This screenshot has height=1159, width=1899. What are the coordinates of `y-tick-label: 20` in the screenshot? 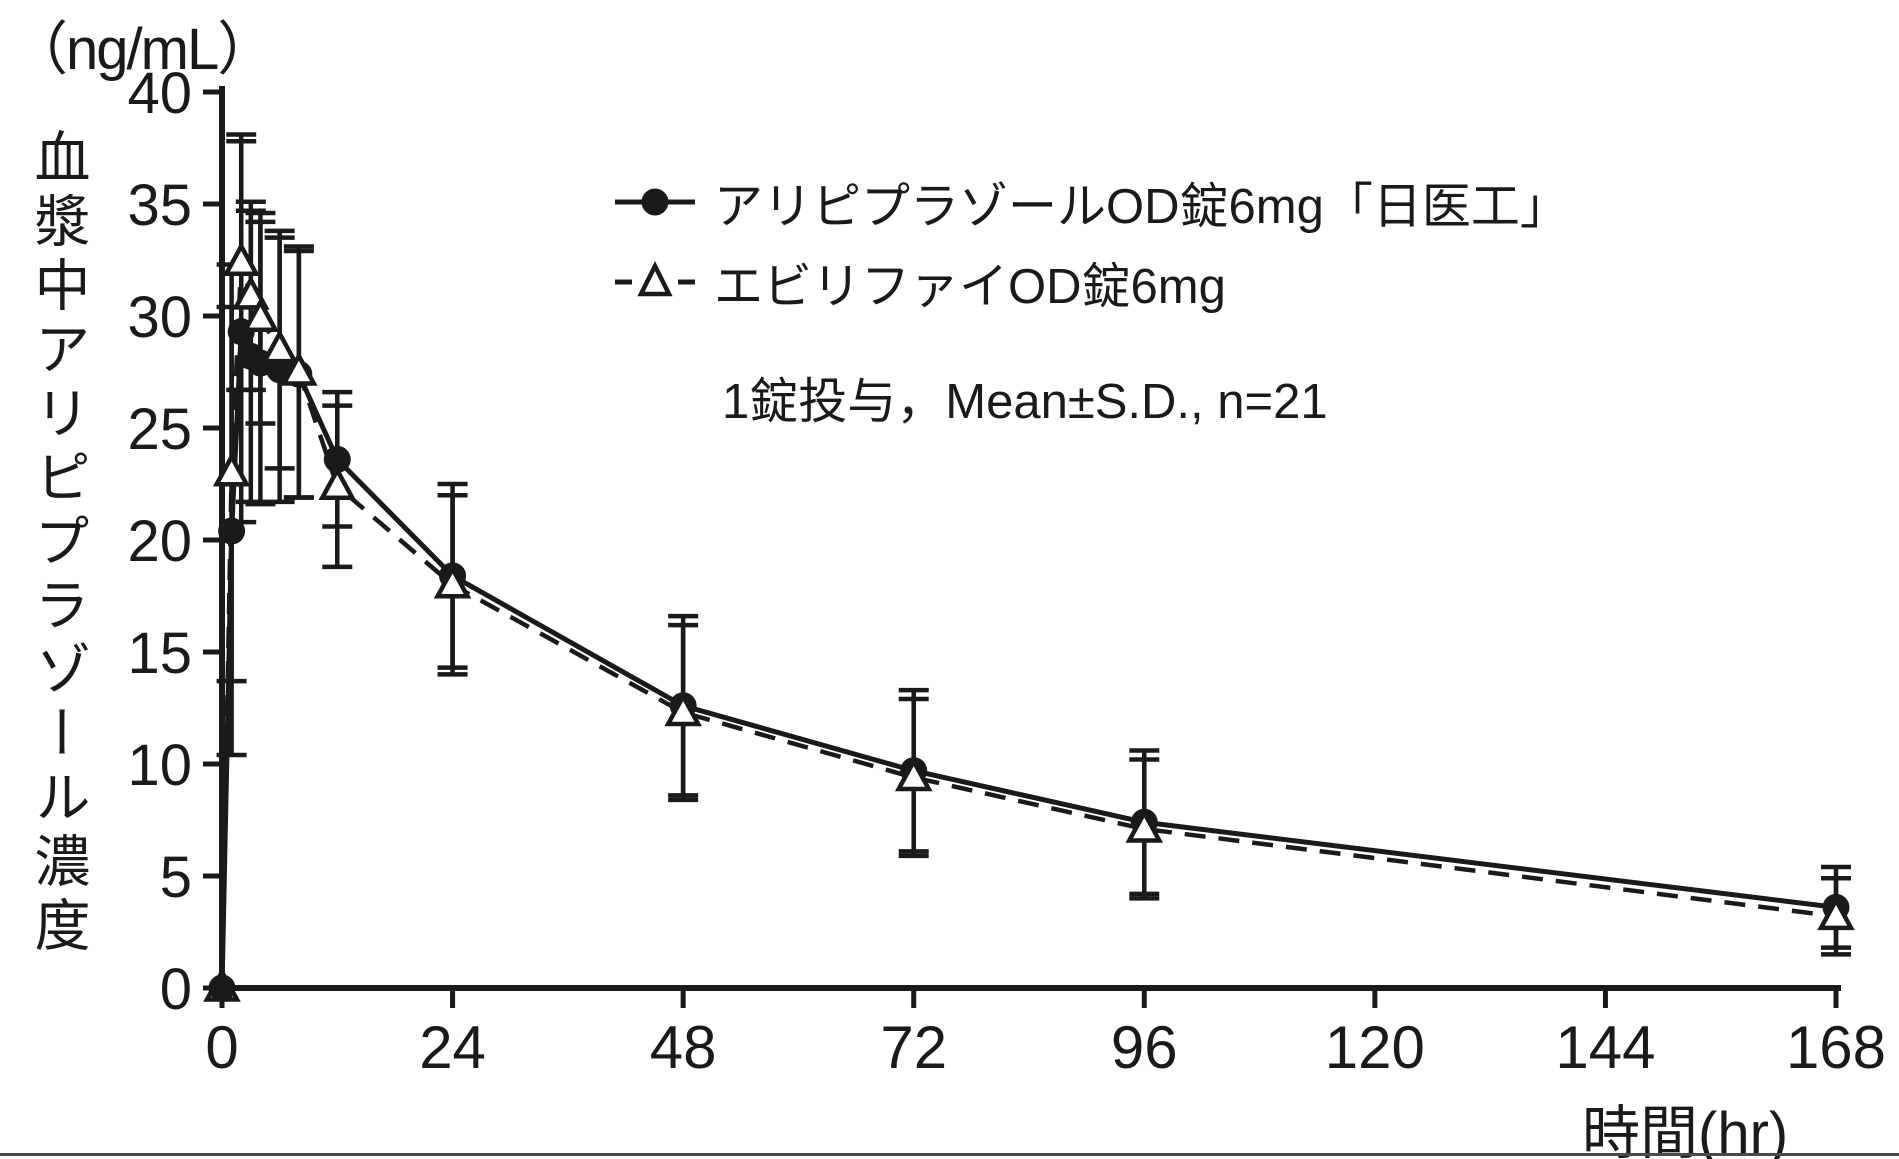 It's located at (159, 541).